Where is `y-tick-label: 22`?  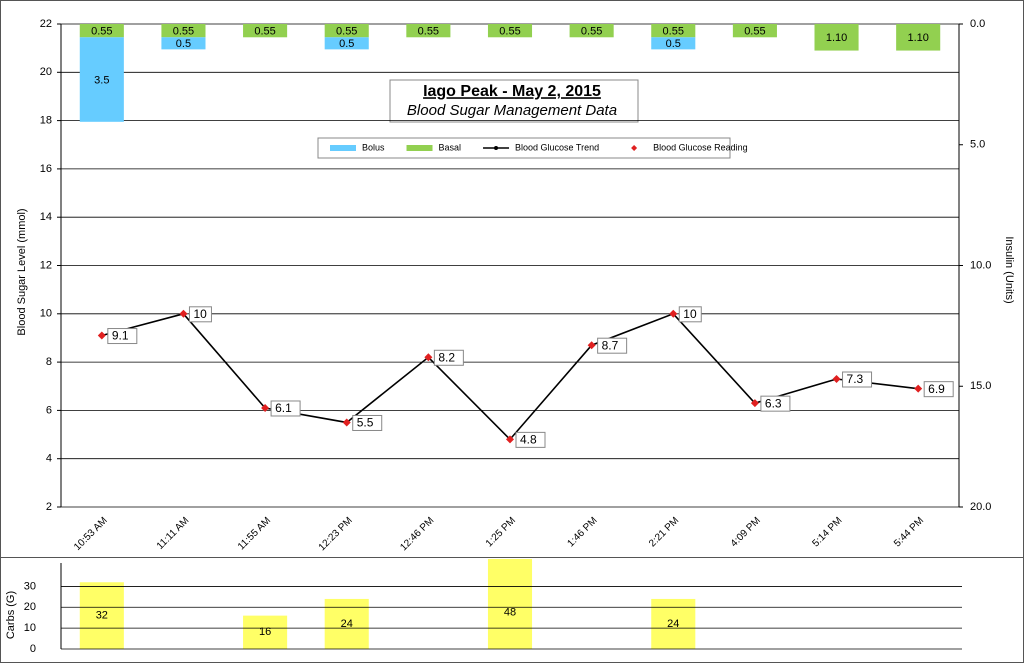 y-tick-label: 22 is located at coordinates (46, 24).